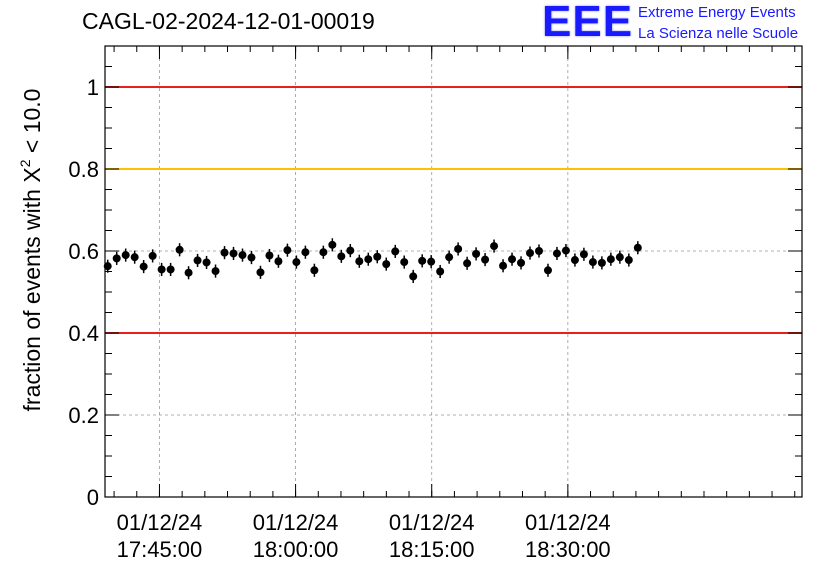  What do you see at coordinates (25, 163) in the screenshot?
I see `y-axis-label-superscript: 2` at bounding box center [25, 163].